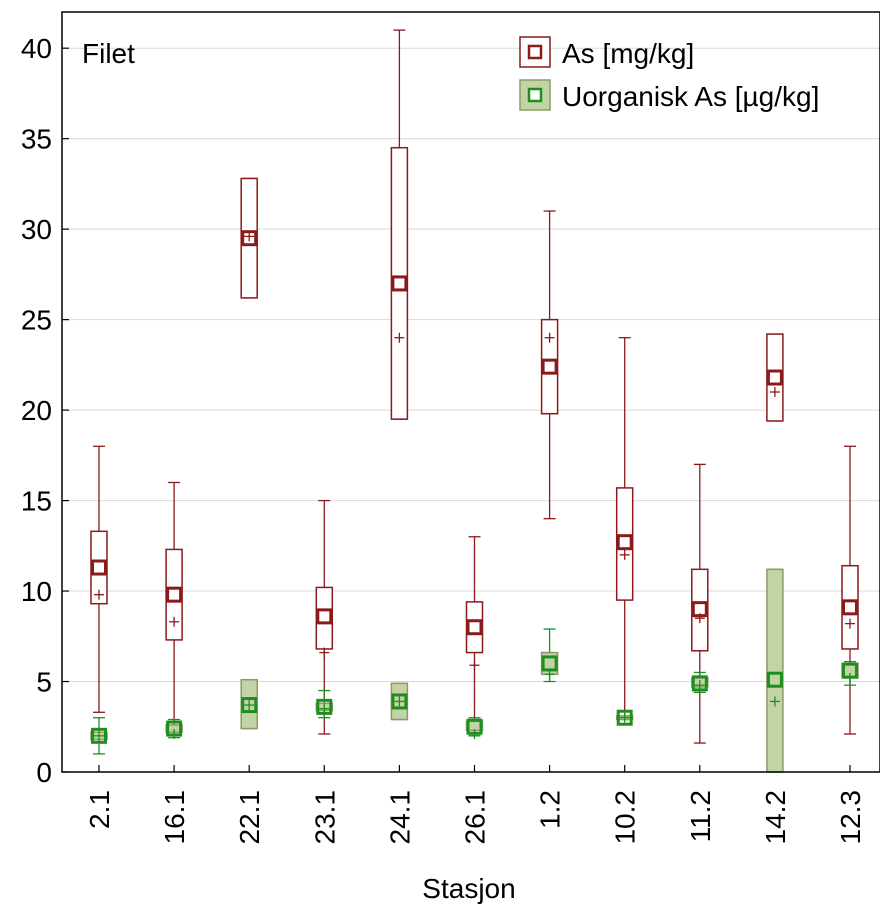 The height and width of the screenshot is (913, 880). What do you see at coordinates (99, 809) in the screenshot?
I see `x-tick-label: 2.1` at bounding box center [99, 809].